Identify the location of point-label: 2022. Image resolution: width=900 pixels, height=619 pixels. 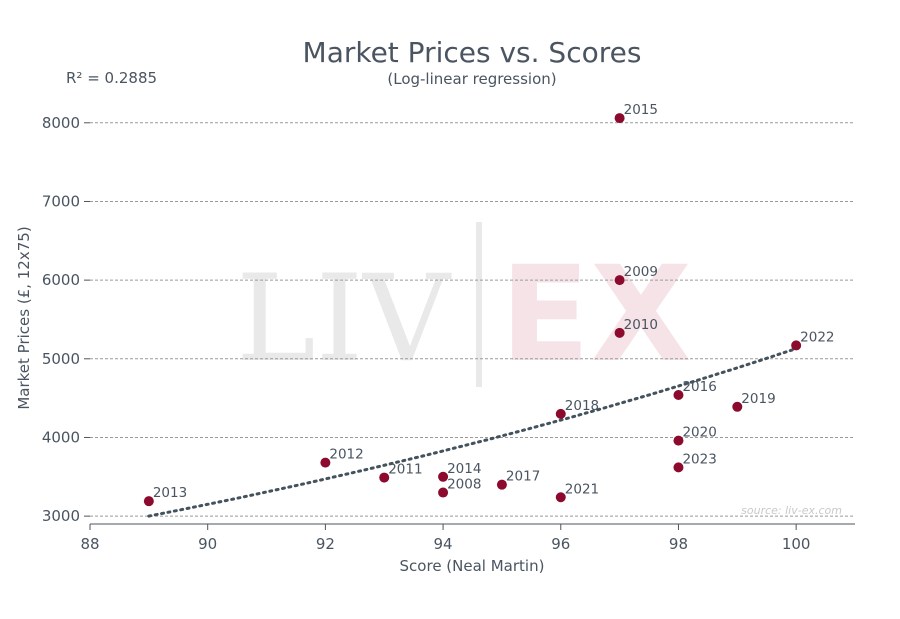
(817, 337).